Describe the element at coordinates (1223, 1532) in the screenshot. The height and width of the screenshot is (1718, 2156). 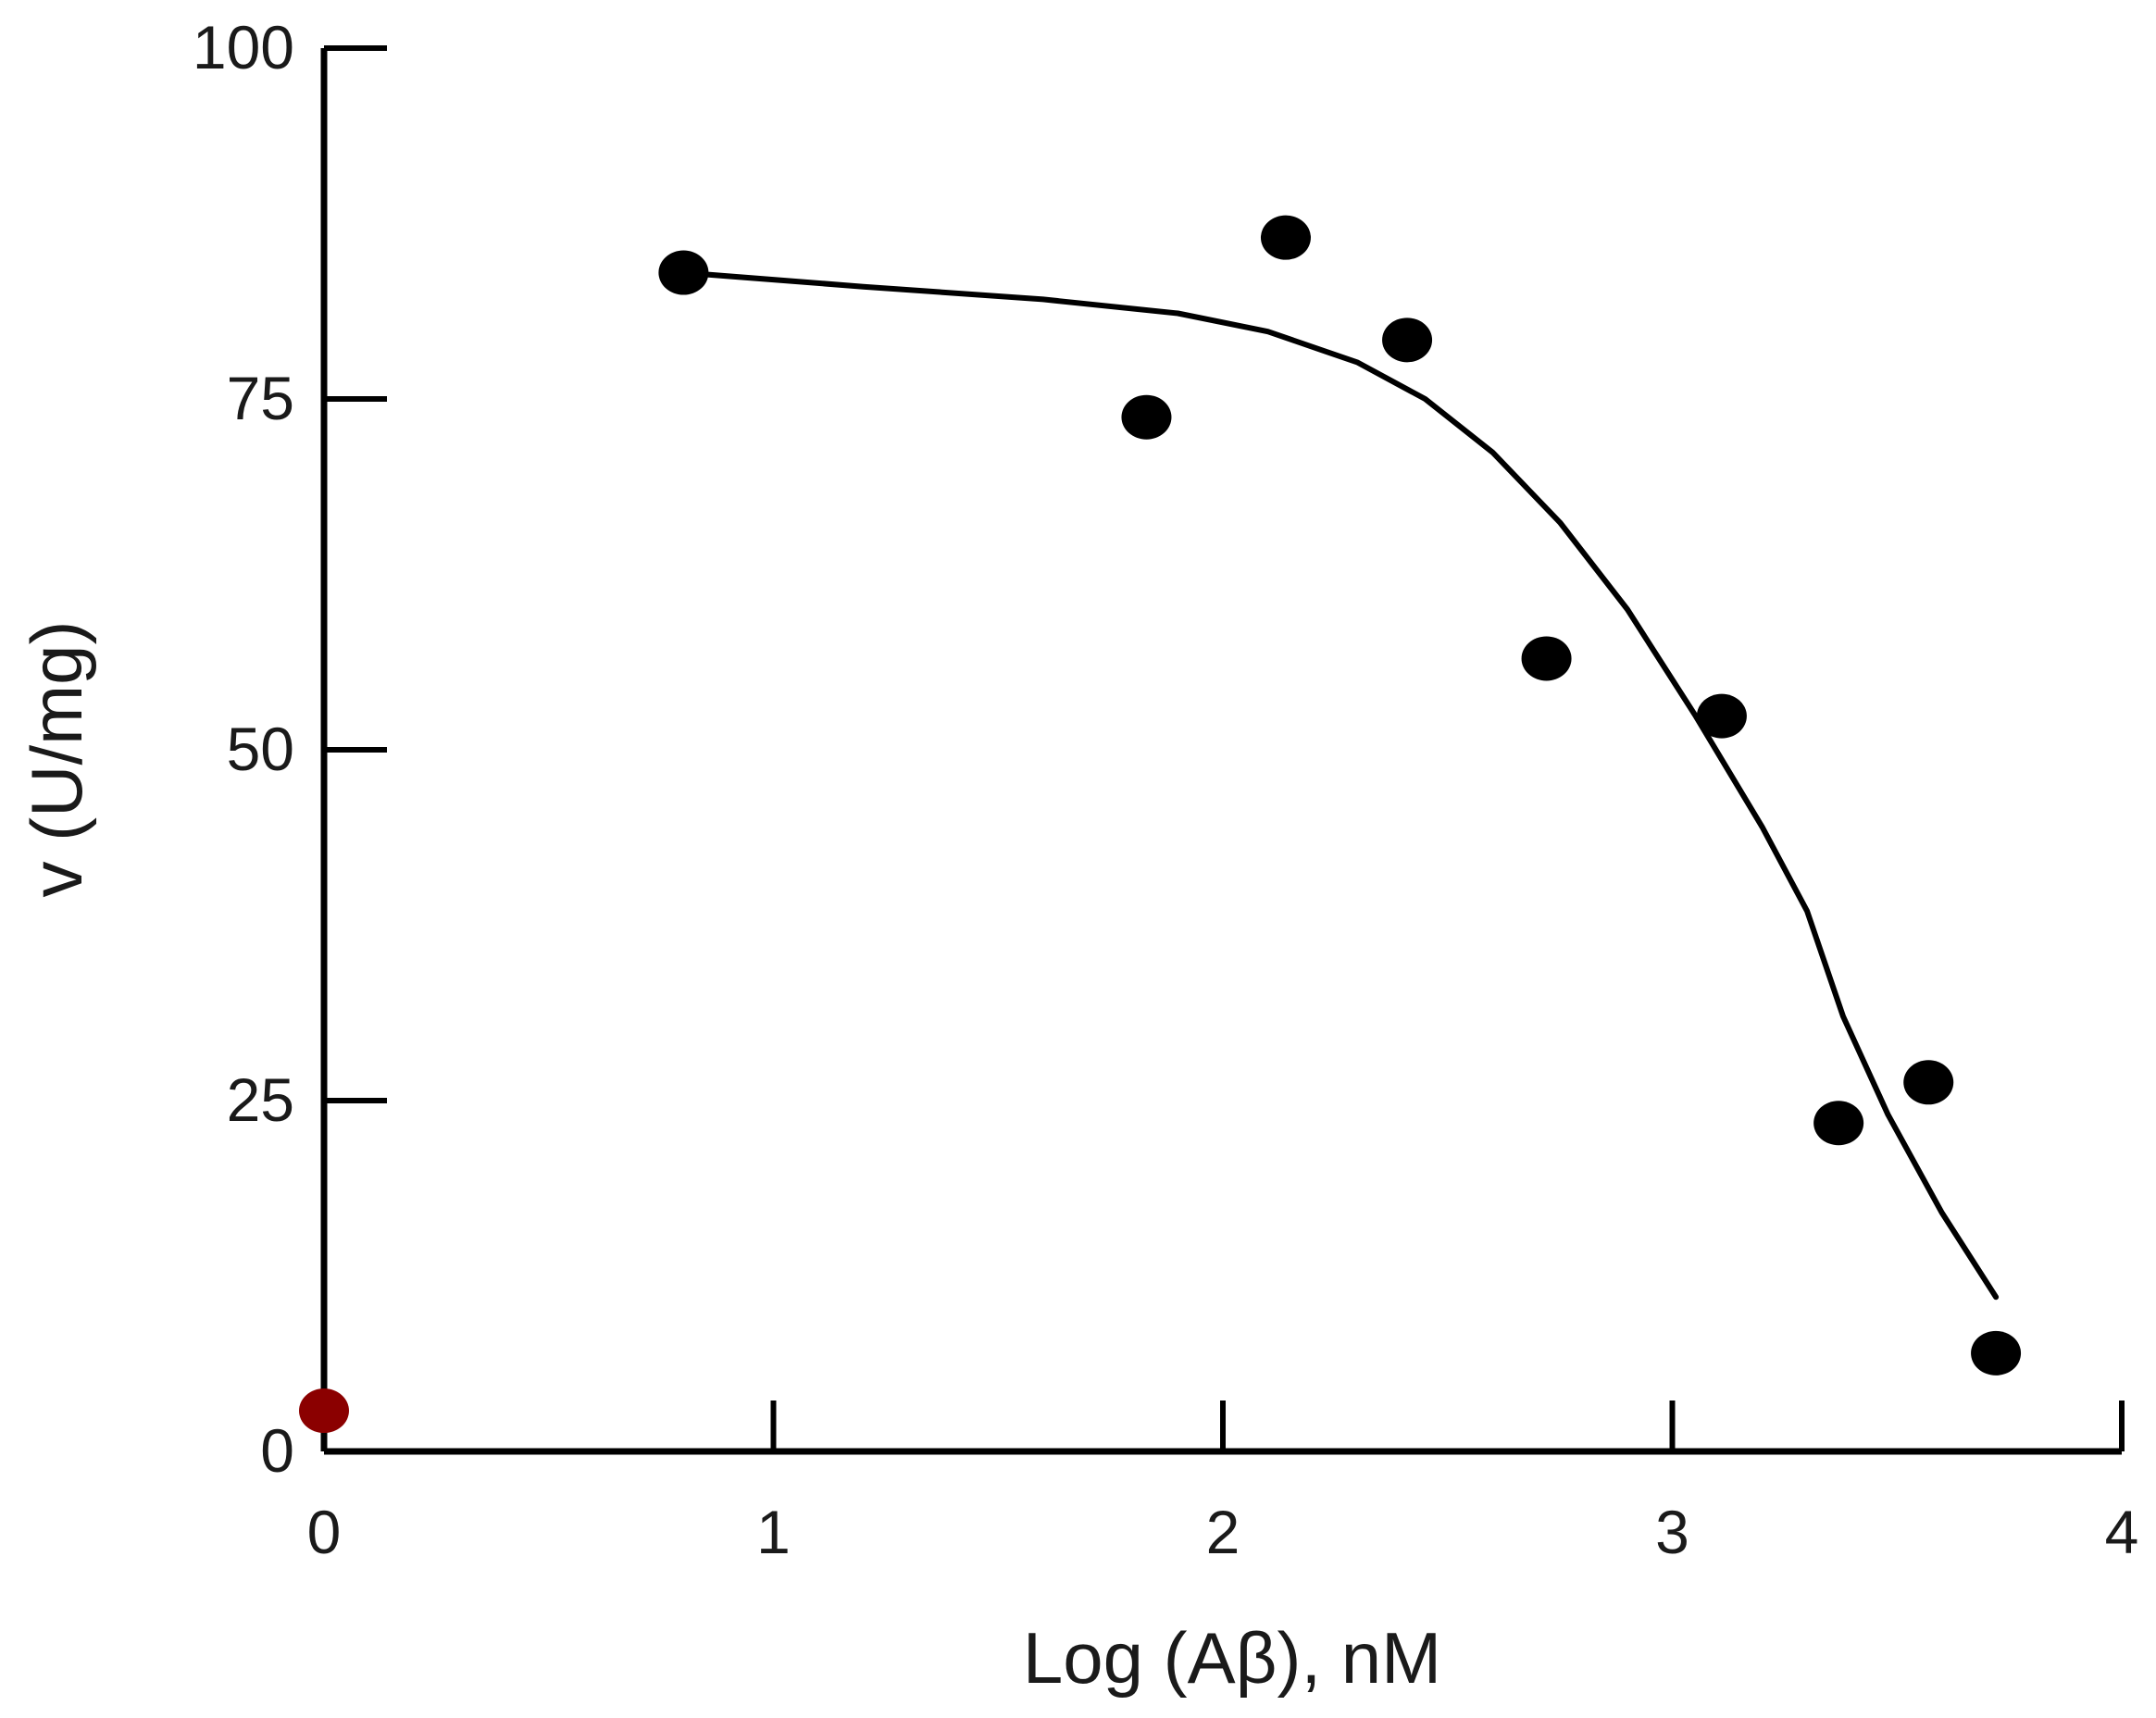
I see `x-tick-label: 2` at that location.